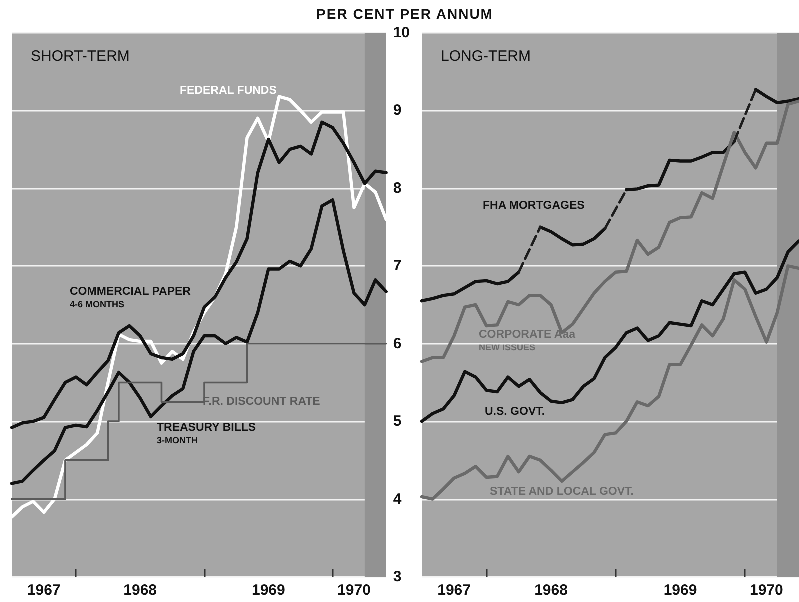 The width and height of the screenshot is (799, 602). I want to click on series-label: CORPORATE Aaa NEW ISSUES, so click(527, 340).